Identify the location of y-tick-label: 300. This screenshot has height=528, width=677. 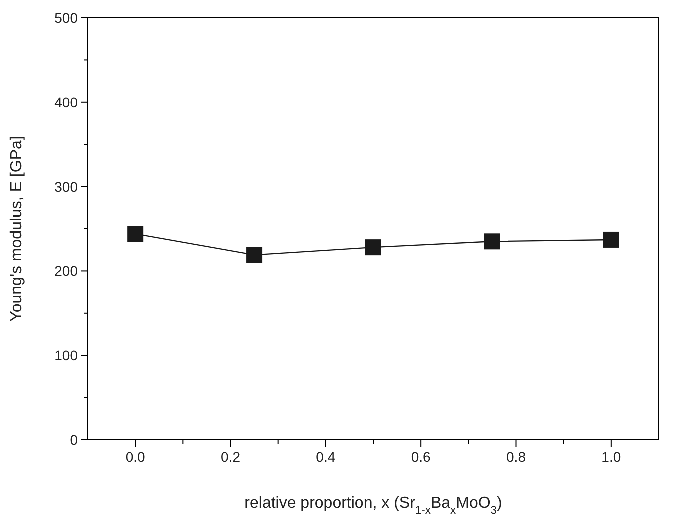
(66, 186).